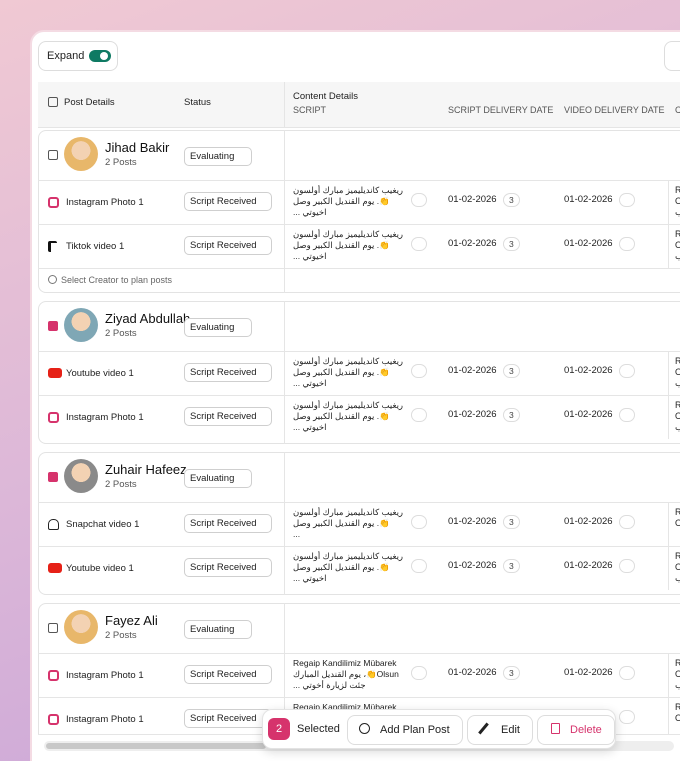 This screenshot has height=761, width=680. What do you see at coordinates (318, 729) in the screenshot?
I see `selected-label: Selected` at bounding box center [318, 729].